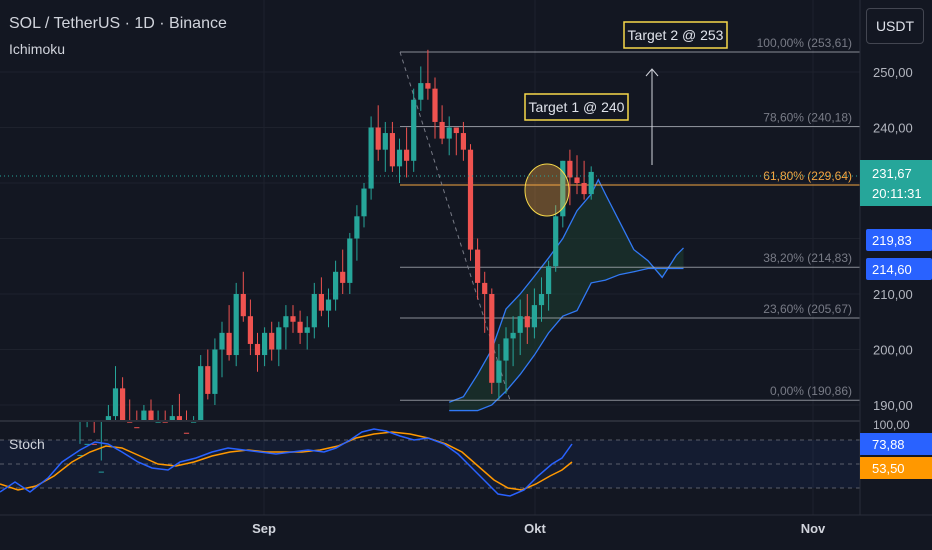 The width and height of the screenshot is (932, 550). What do you see at coordinates (892, 269) in the screenshot?
I see `ichimoku-value-1: 214,60` at bounding box center [892, 269].